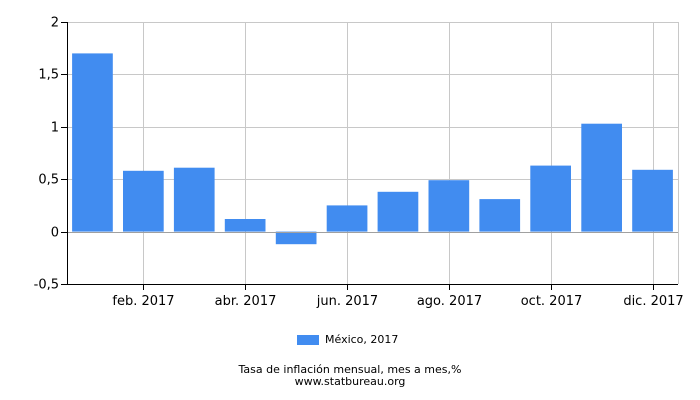  Describe the element at coordinates (347, 301) in the screenshot. I see `x-tick-label: jun. 2017` at that location.